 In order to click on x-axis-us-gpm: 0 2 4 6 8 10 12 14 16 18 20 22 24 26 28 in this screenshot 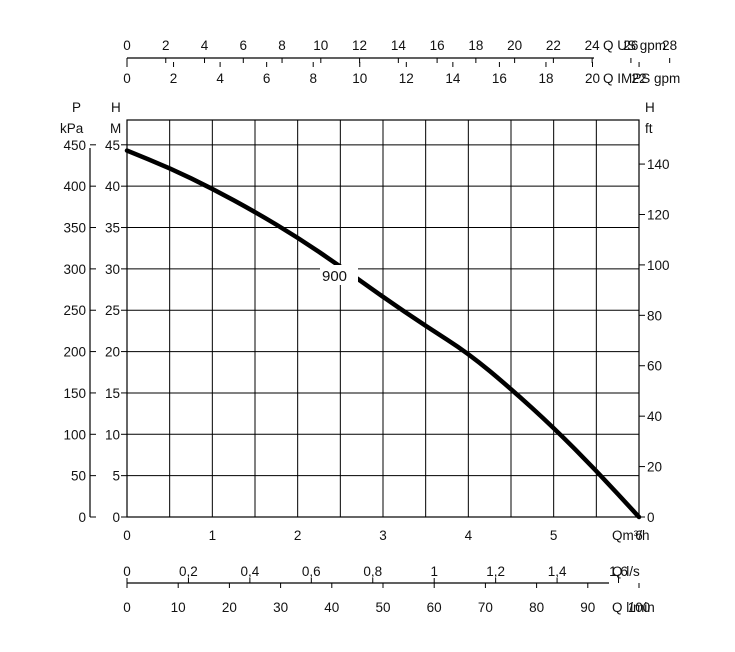, I will do `click(400, 50)`.